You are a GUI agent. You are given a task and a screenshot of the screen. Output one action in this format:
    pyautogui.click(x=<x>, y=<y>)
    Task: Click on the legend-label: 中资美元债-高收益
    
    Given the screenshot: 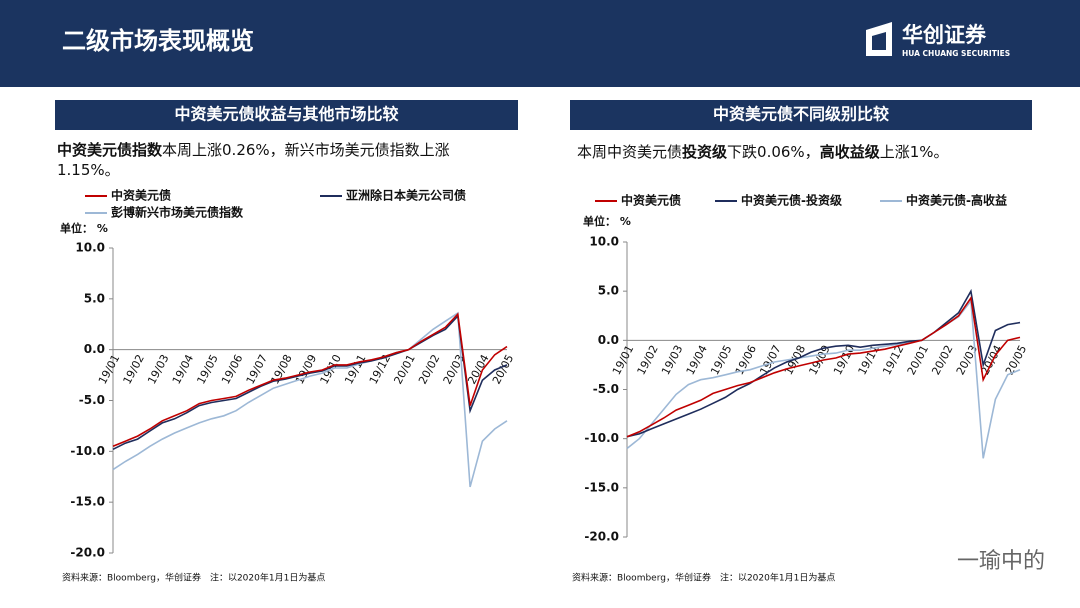 What is the action you would take?
    pyautogui.click(x=956, y=200)
    